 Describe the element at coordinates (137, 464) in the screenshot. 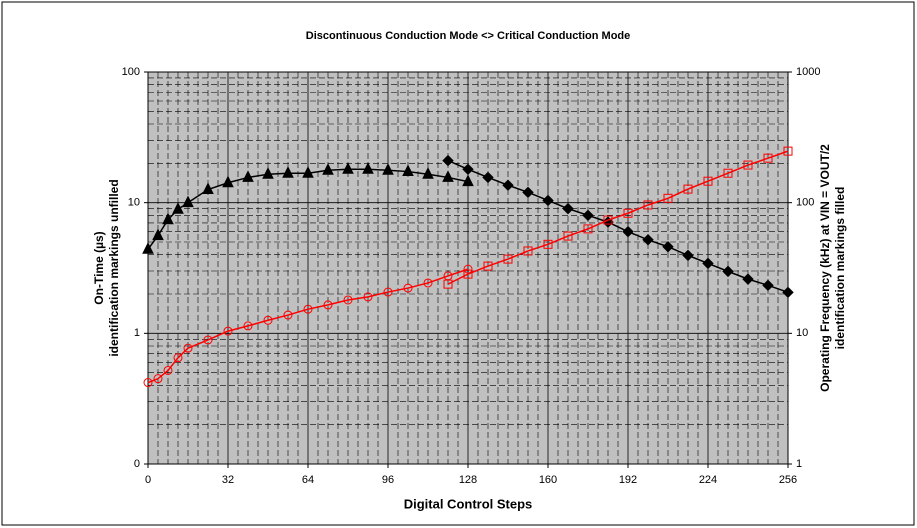

I see `y-tick-label: 0` at that location.